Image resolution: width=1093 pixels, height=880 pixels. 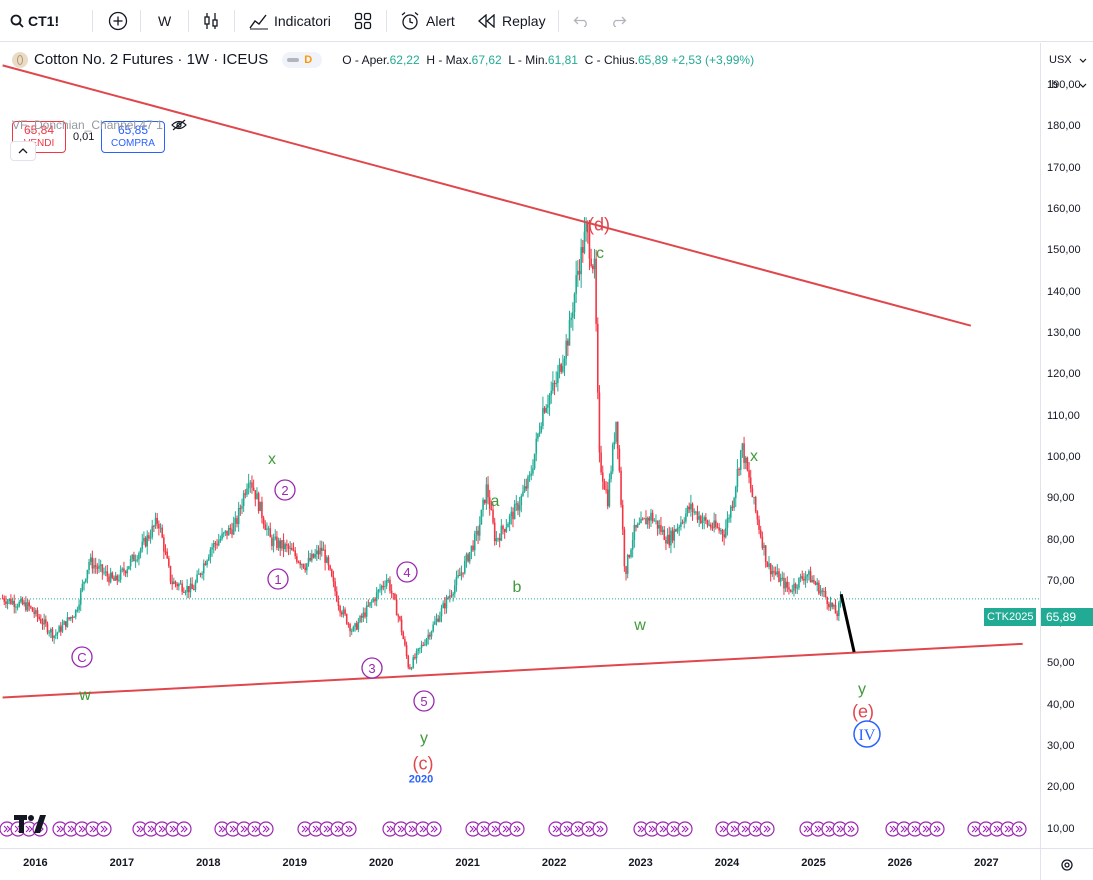 What do you see at coordinates (39, 137) in the screenshot?
I see `sell-button: 65,84 VENDI` at bounding box center [39, 137].